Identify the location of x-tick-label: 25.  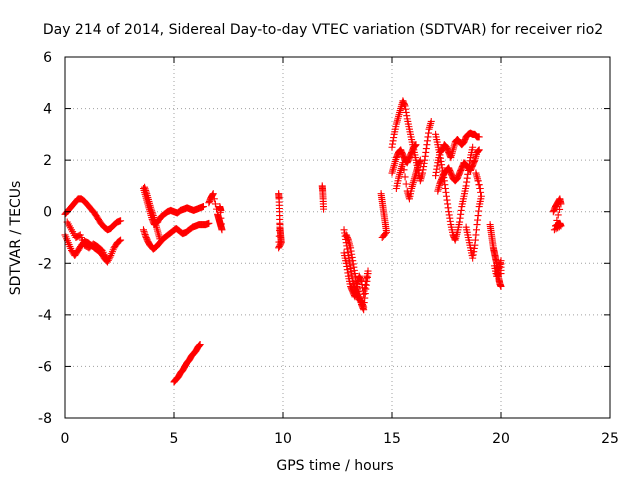
(610, 439).